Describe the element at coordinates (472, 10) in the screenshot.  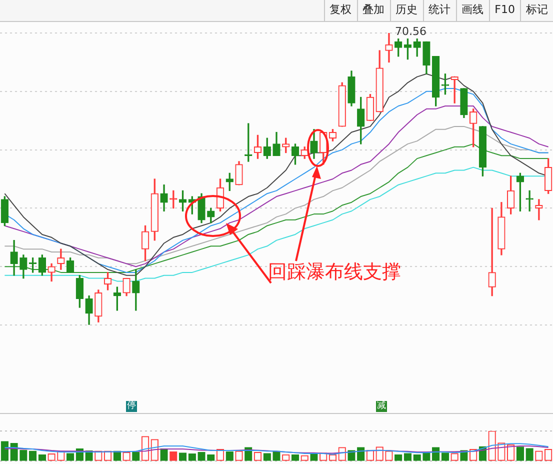
I see `text: 画线` at that location.